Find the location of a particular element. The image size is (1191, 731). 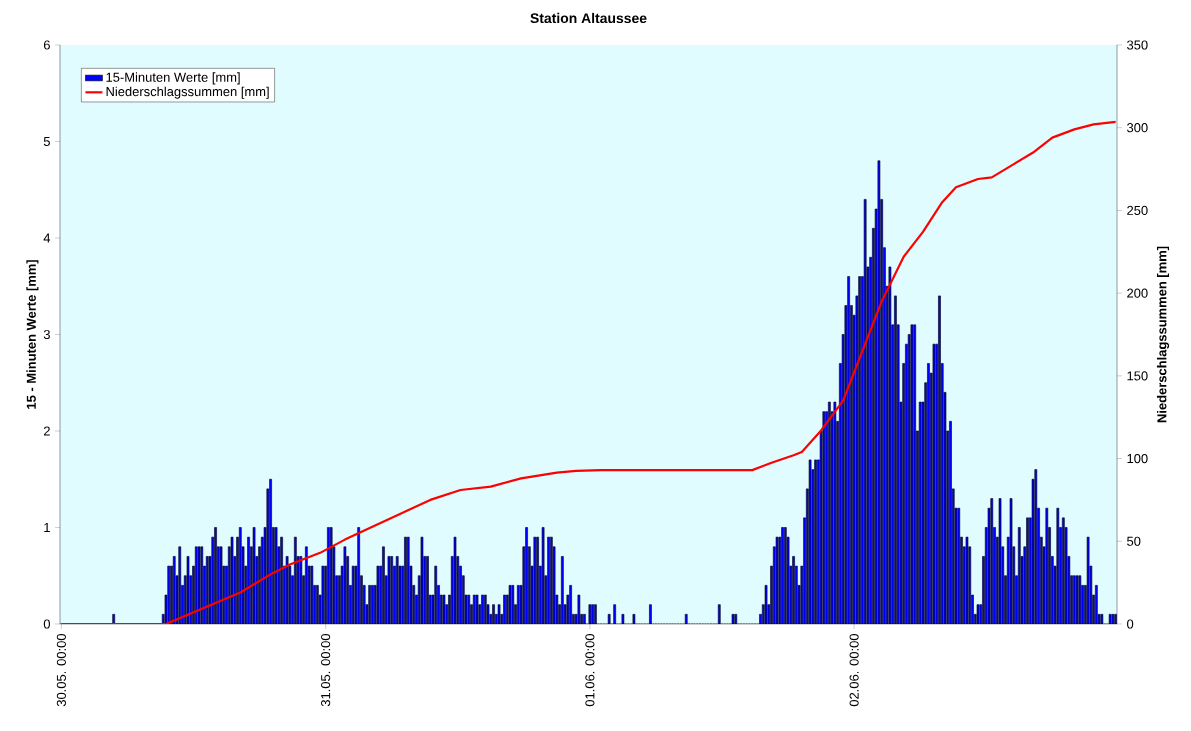

y-tick-label: 5 is located at coordinates (46, 141).